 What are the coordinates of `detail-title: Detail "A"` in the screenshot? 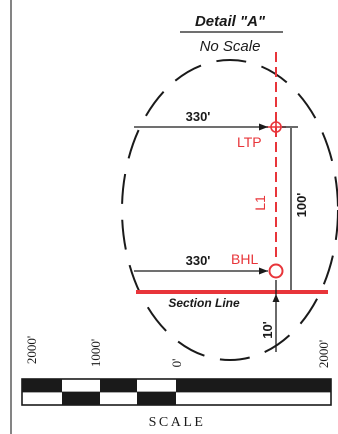 It's located at (230, 21).